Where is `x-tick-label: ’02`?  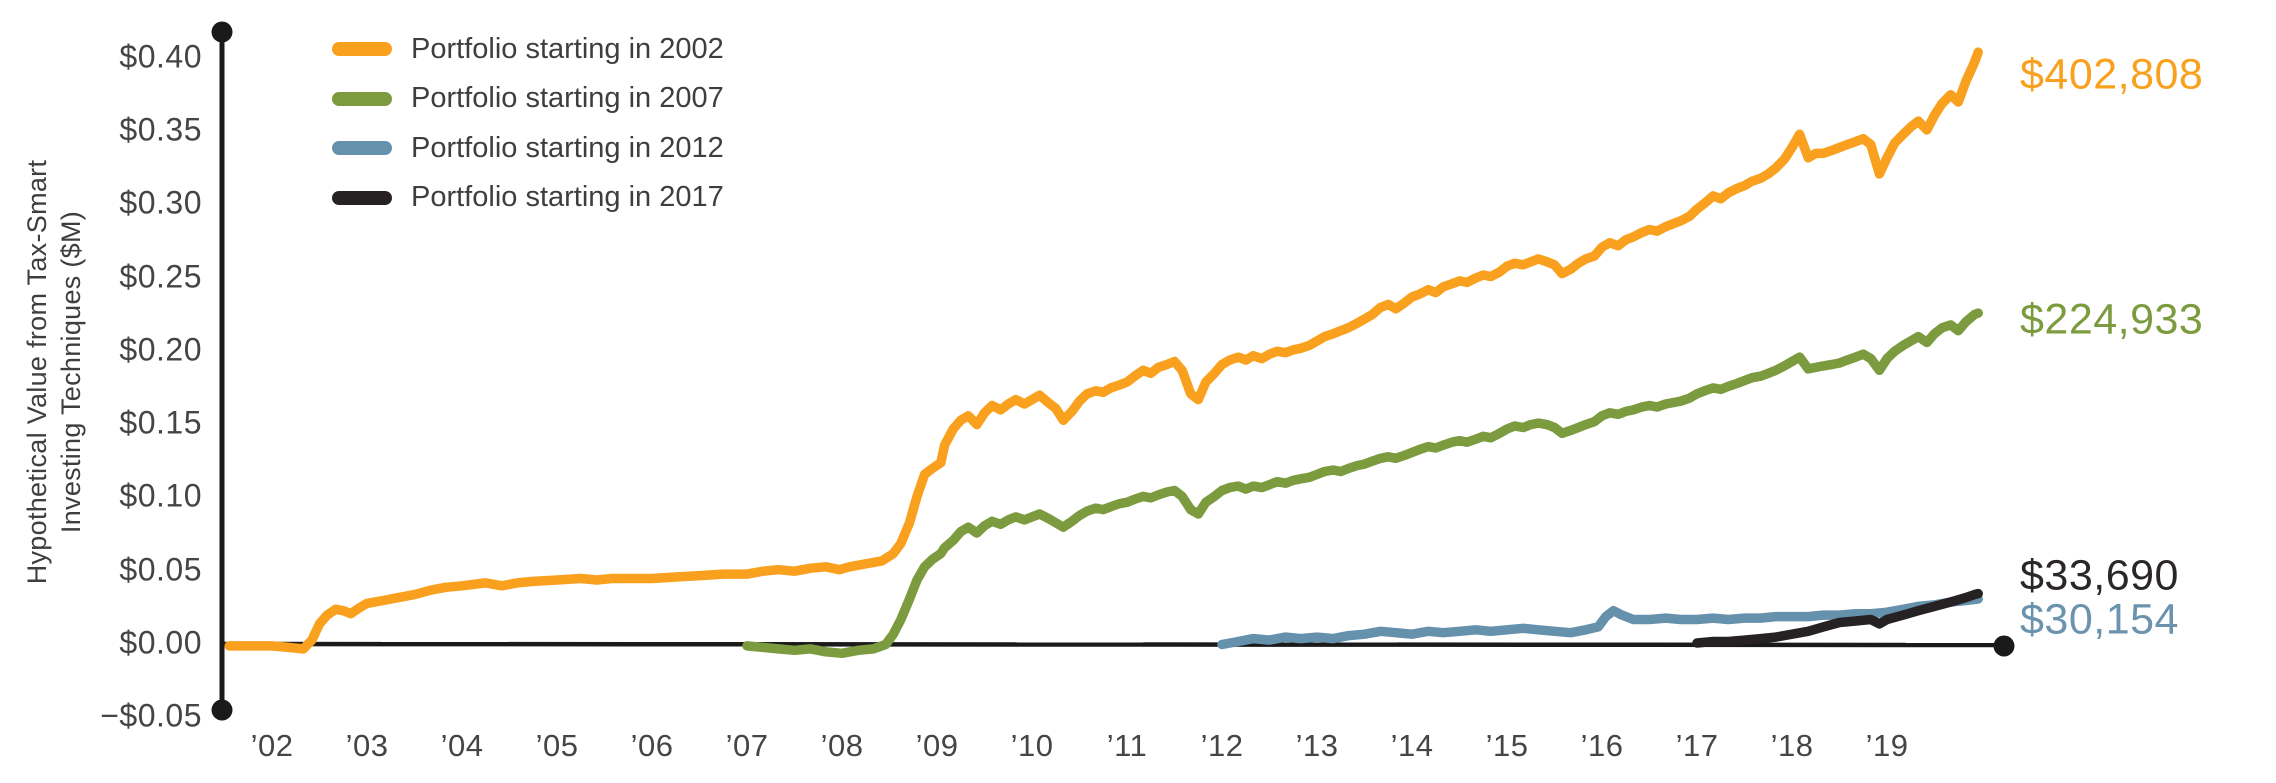
x-tick-label: ’02 is located at coordinates (272, 745).